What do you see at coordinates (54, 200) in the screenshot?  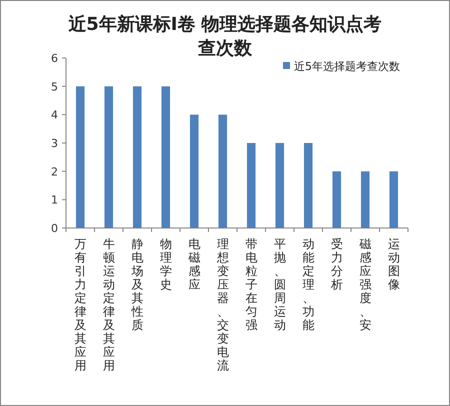 I see `y-tick-label: 1` at bounding box center [54, 200].